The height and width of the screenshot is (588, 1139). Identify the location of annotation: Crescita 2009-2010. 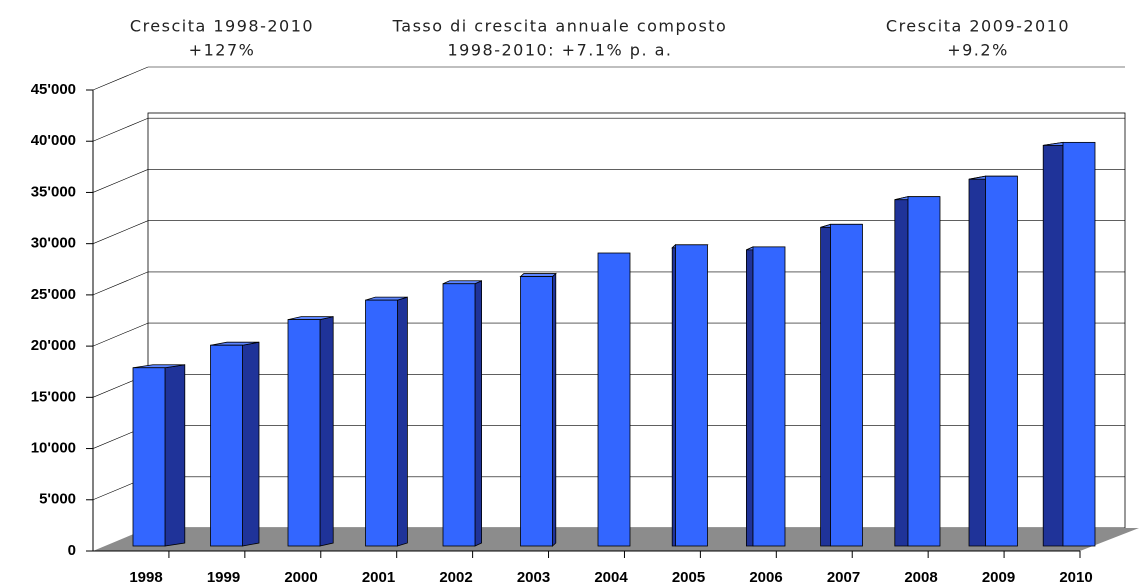
(978, 26).